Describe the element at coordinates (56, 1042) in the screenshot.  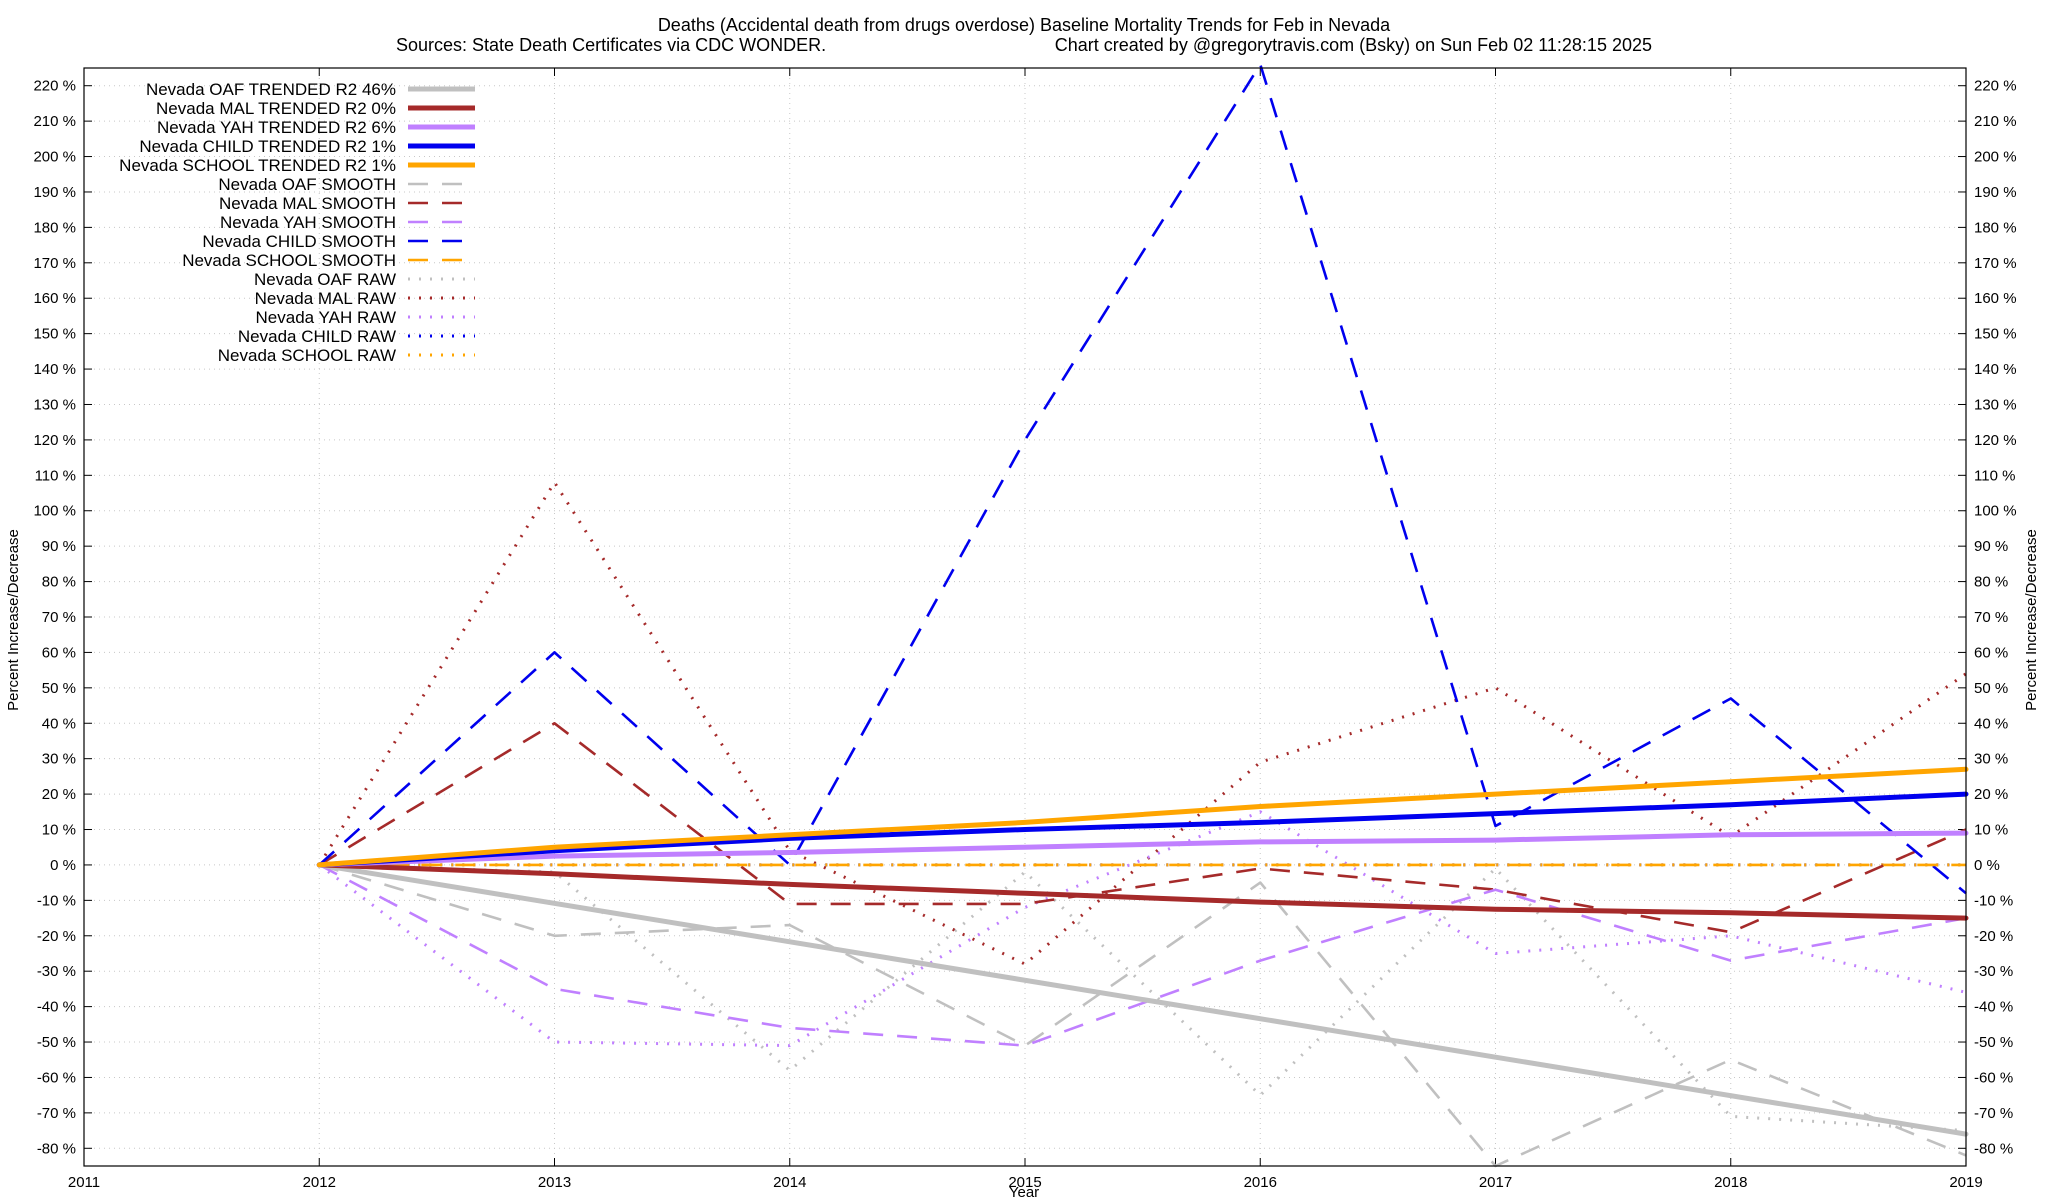
I see `y-tick-label-left: -50 %` at that location.